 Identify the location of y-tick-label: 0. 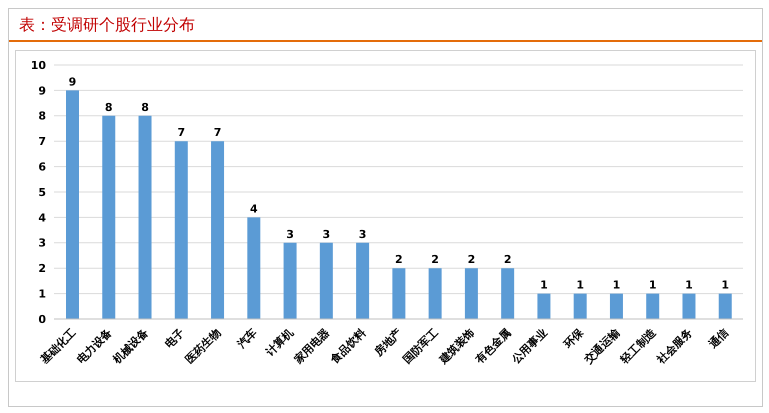
(42, 319).